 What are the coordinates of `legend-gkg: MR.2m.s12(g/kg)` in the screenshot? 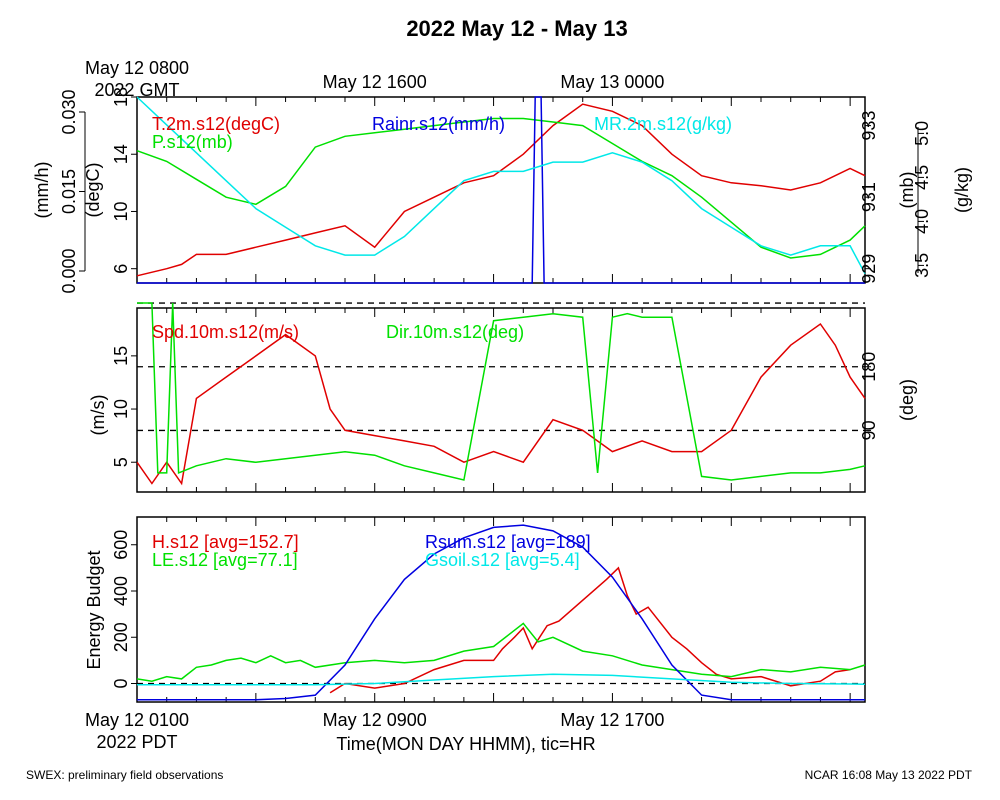 It's located at (663, 124).